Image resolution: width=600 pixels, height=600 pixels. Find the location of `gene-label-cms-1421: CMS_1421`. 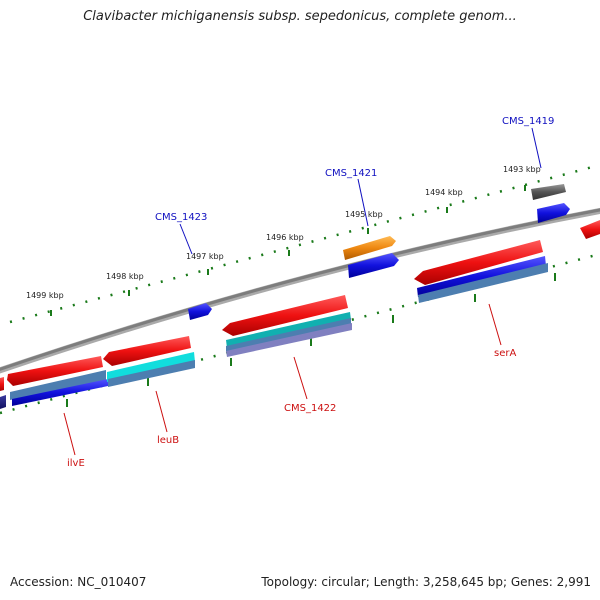

gene-label-cms-1421: CMS_1421 is located at coordinates (351, 173).